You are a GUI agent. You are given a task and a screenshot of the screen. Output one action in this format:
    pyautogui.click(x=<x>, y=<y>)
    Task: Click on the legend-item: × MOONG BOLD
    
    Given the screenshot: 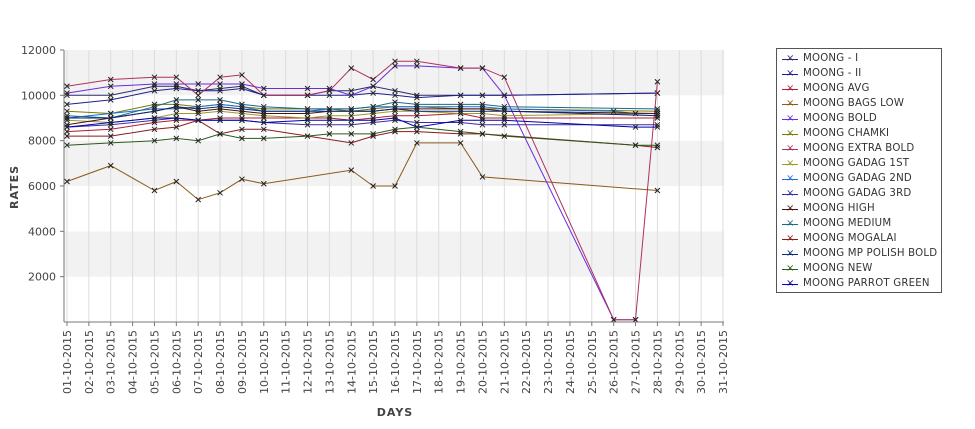 What is the action you would take?
    pyautogui.click(x=861, y=118)
    